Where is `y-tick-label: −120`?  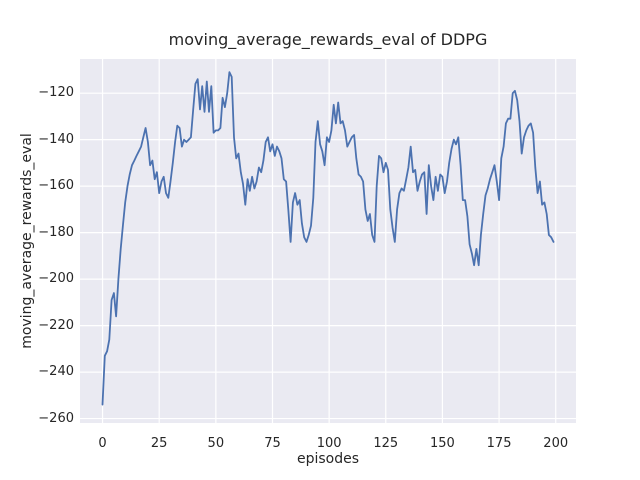 y-tick-label: −120 is located at coordinates (56, 93).